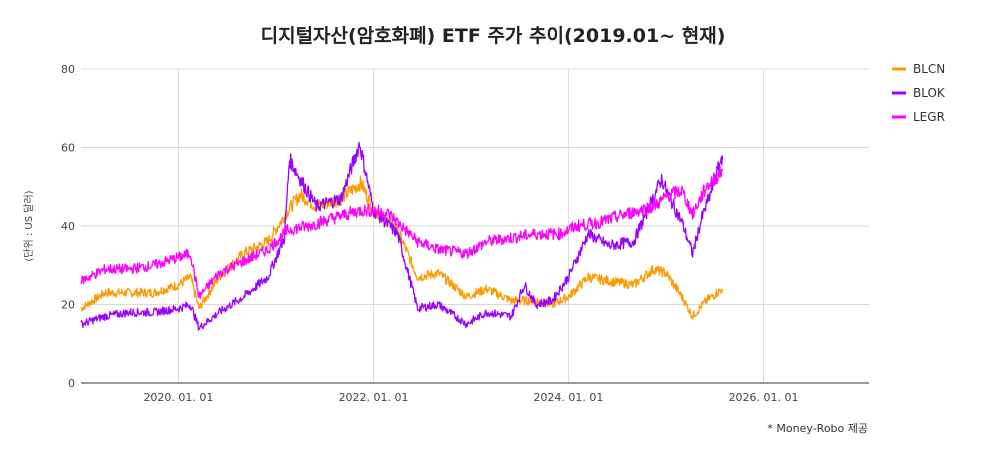 This screenshot has width=986, height=459. What do you see at coordinates (764, 397) in the screenshot?
I see `x-tick-label: 2026. 01. 01` at bounding box center [764, 397].